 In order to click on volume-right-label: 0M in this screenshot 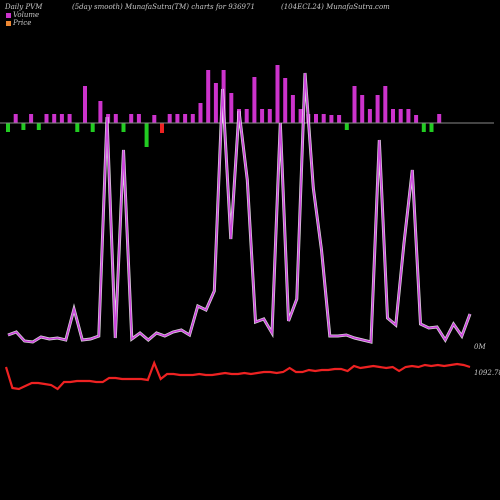, I will do `click(480, 347)`.